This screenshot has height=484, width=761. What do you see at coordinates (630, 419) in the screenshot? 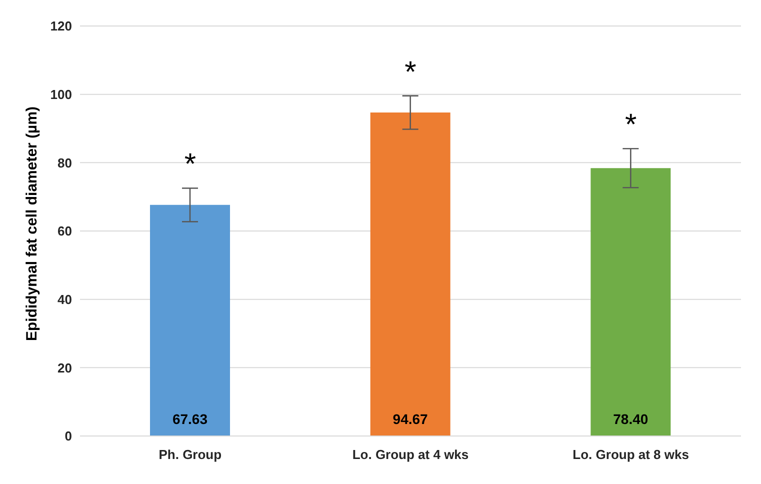
I see `data-label: 78.40` at bounding box center [630, 419].